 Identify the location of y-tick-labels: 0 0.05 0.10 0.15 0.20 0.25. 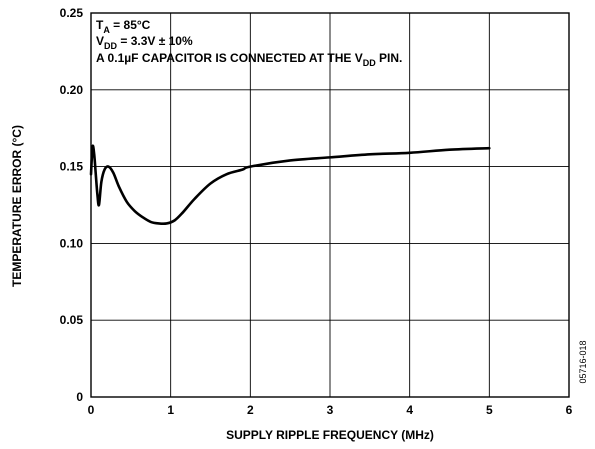
(72, 205).